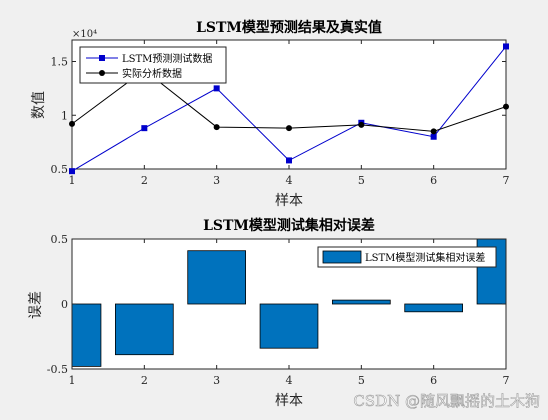 The image size is (548, 420). Describe the element at coordinates (144, 380) in the screenshot. I see `bar-chart-x-tick-label: 2` at that location.